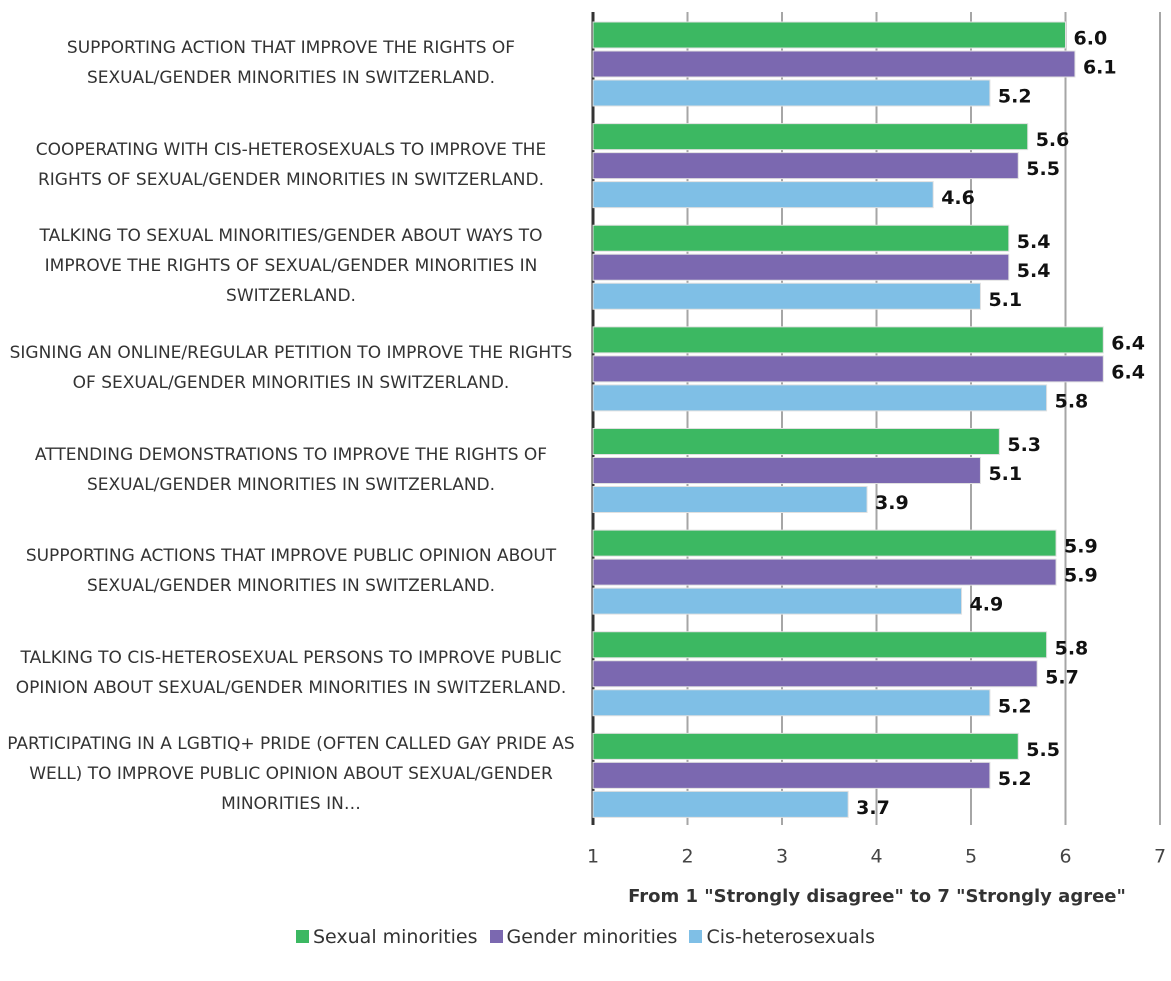 This screenshot has width=1171, height=981. I want to click on value-label: 4.9, so click(987, 605).